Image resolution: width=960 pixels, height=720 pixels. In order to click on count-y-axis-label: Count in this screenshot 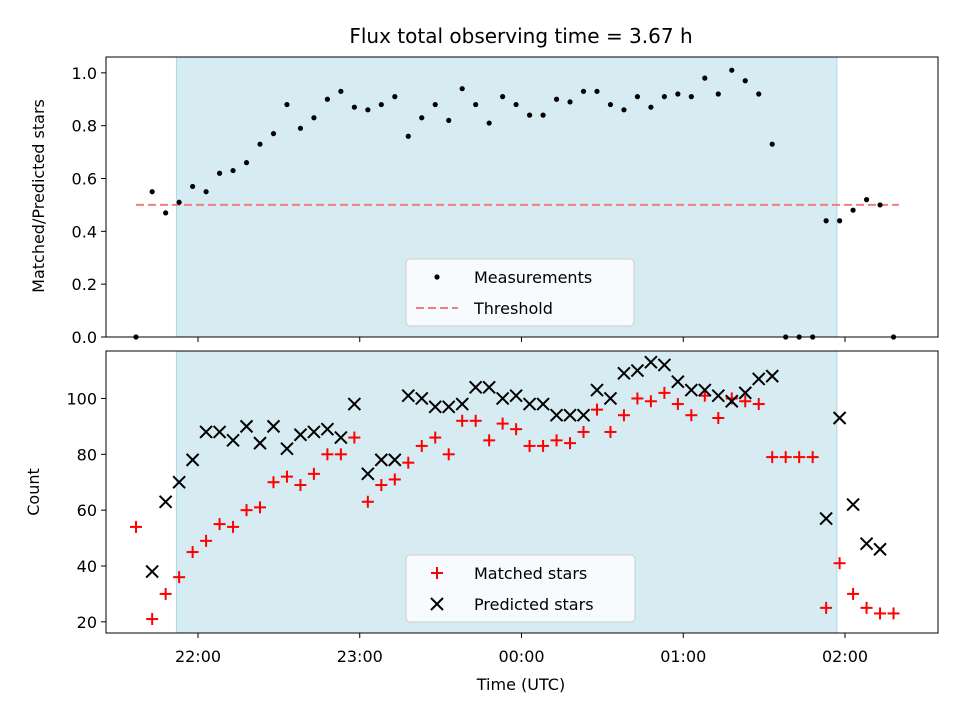, I will do `click(33, 492)`.